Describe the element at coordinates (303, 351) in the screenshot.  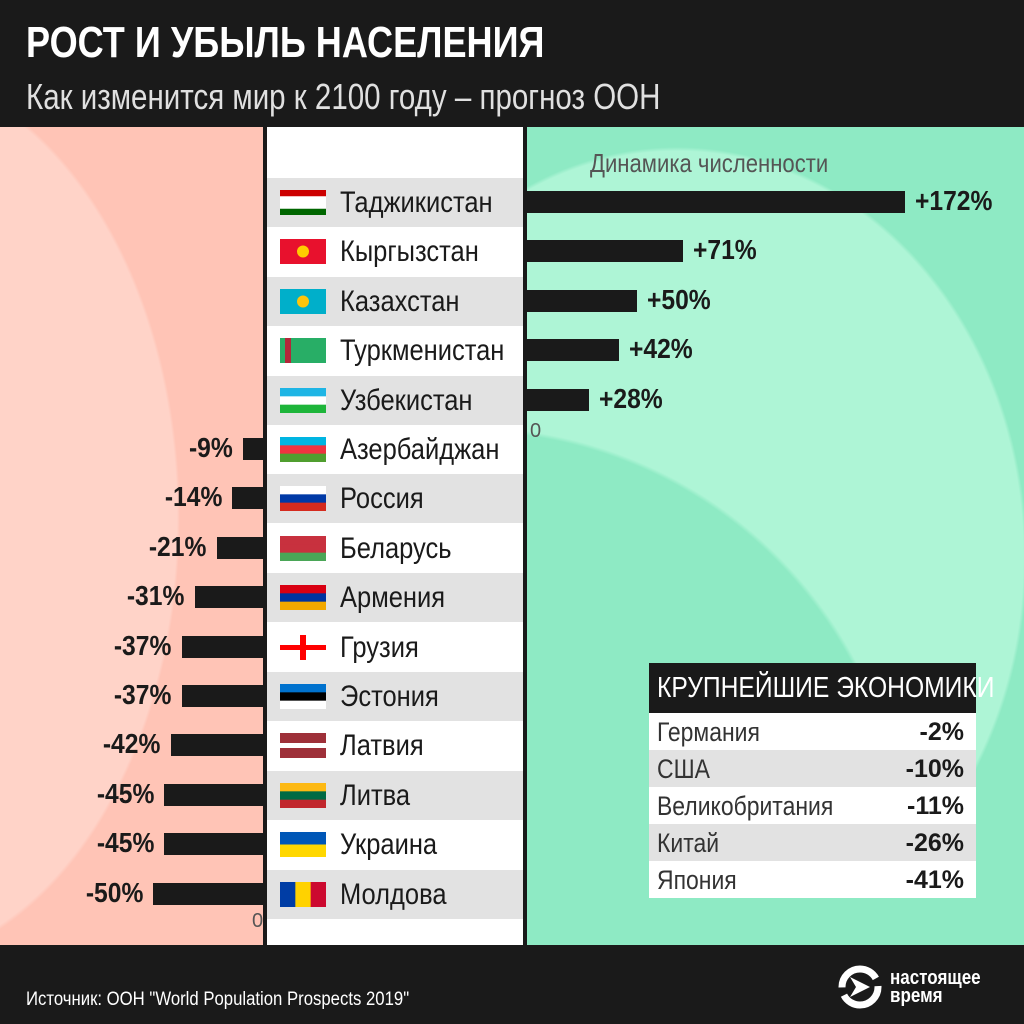
I see `flag-turkmenistan-icon` at that location.